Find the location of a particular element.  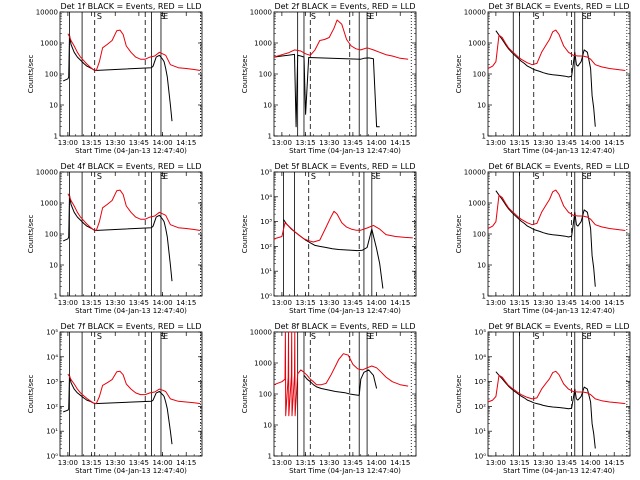

chart-title: Det 5f BLACK = Events, RED = LLD is located at coordinates (344, 166).